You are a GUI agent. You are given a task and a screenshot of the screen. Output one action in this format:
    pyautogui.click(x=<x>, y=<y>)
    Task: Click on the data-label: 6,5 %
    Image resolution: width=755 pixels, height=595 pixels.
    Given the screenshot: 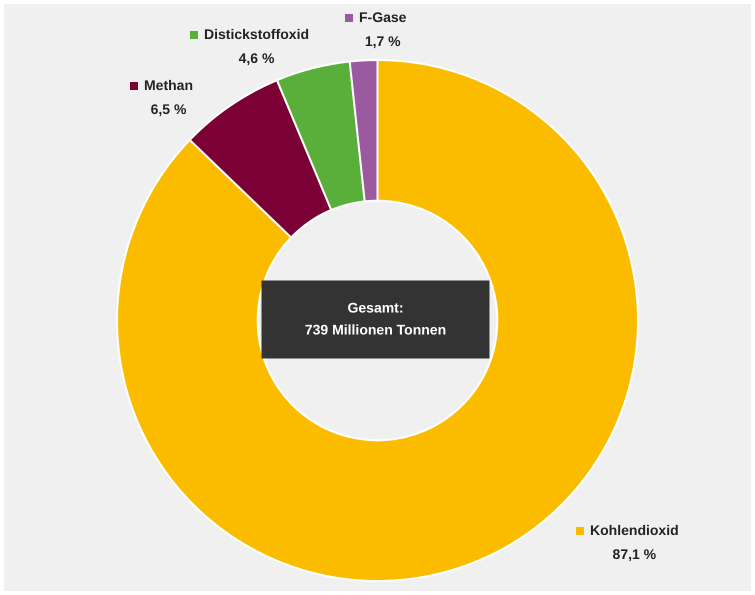 What is the action you would take?
    pyautogui.click(x=168, y=108)
    